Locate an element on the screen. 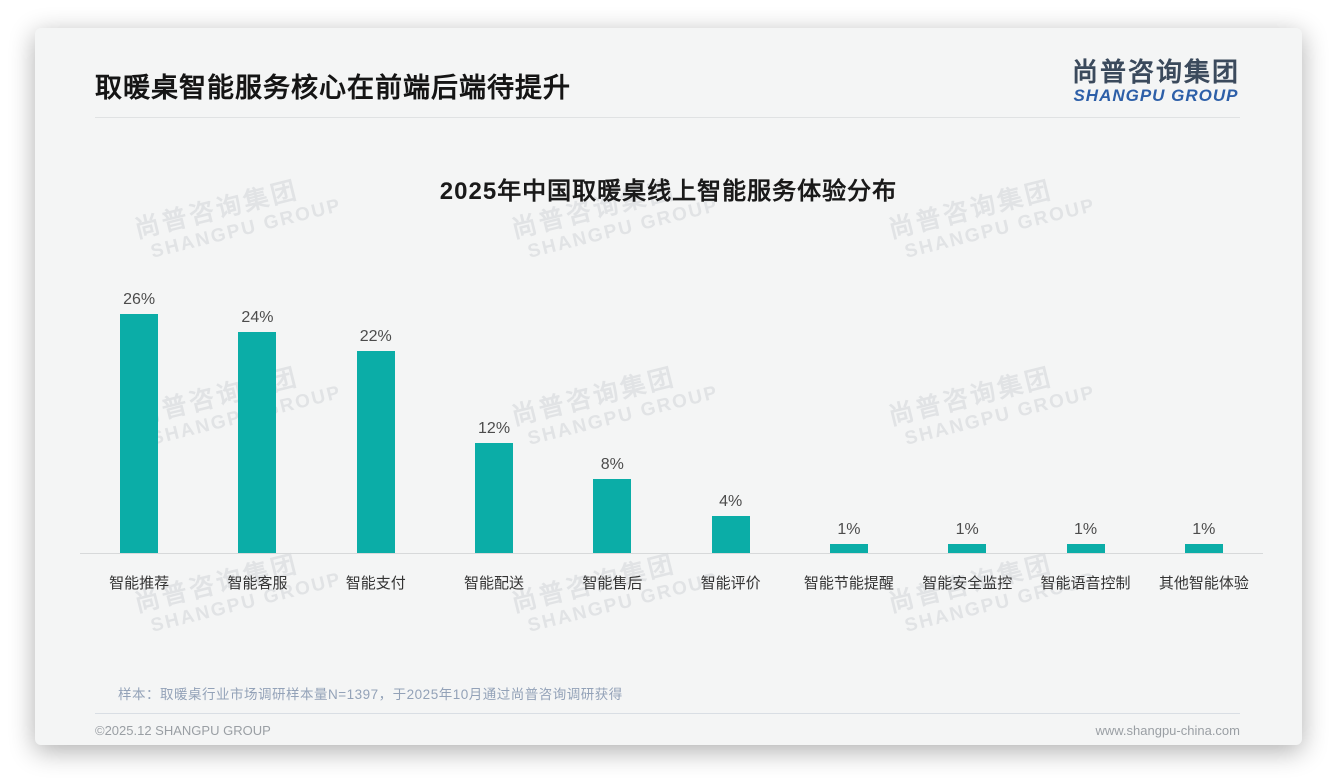  logo-english-text: SHANGPU GROUP is located at coordinates (1156, 95).